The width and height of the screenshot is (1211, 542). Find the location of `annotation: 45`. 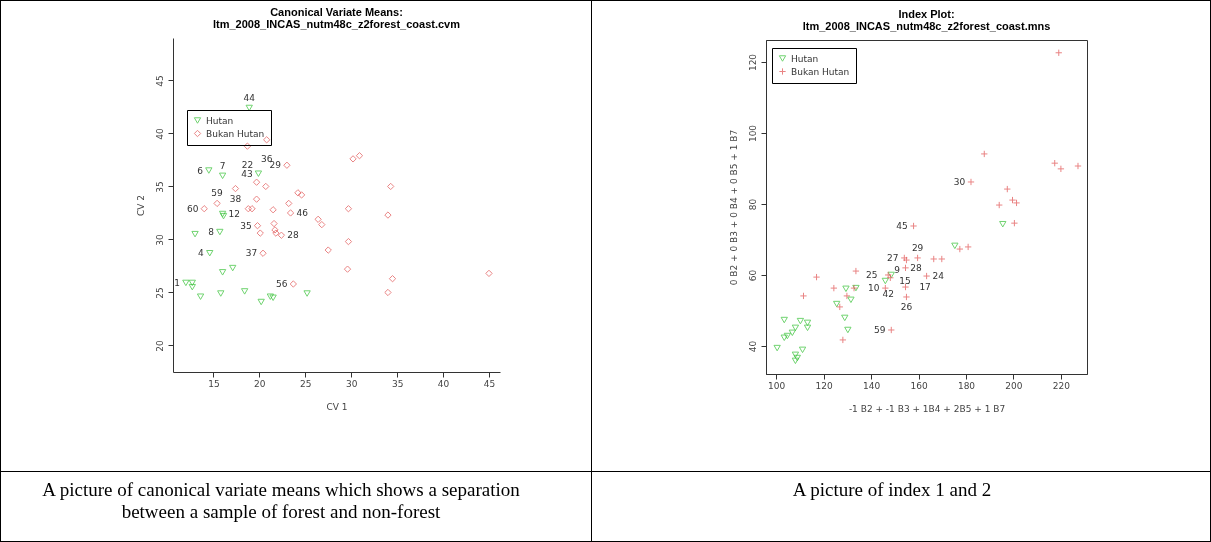

annotation: 45 is located at coordinates (902, 225).